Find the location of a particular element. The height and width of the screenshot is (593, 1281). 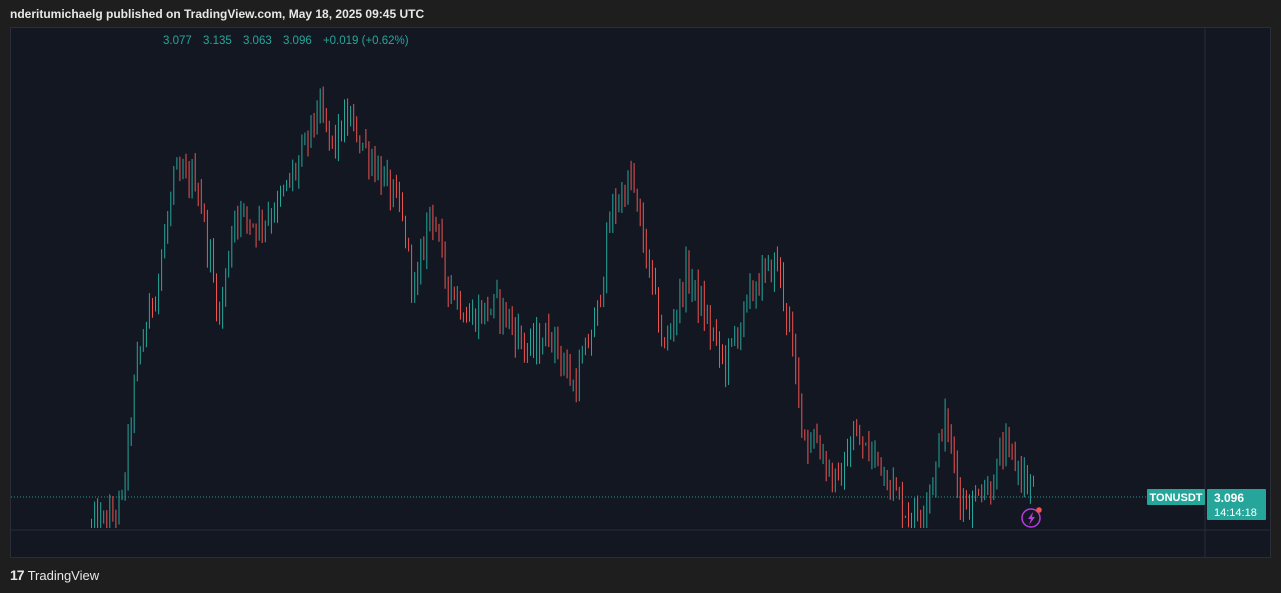

lightning-alert-icon is located at coordinates (1031, 517).